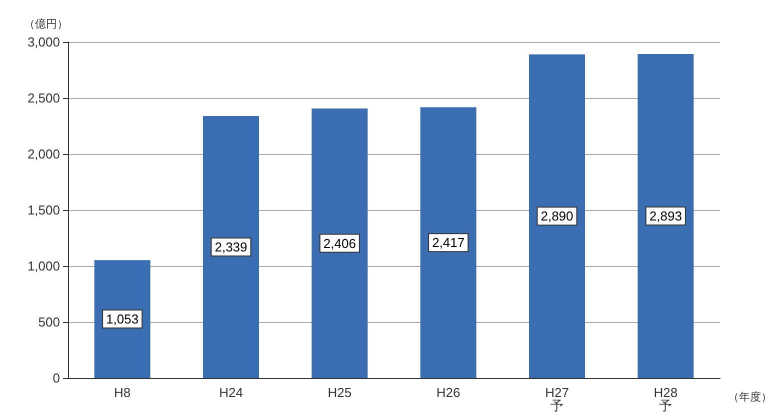 Image resolution: width=778 pixels, height=416 pixels. I want to click on data-label: 2,406, so click(339, 243).